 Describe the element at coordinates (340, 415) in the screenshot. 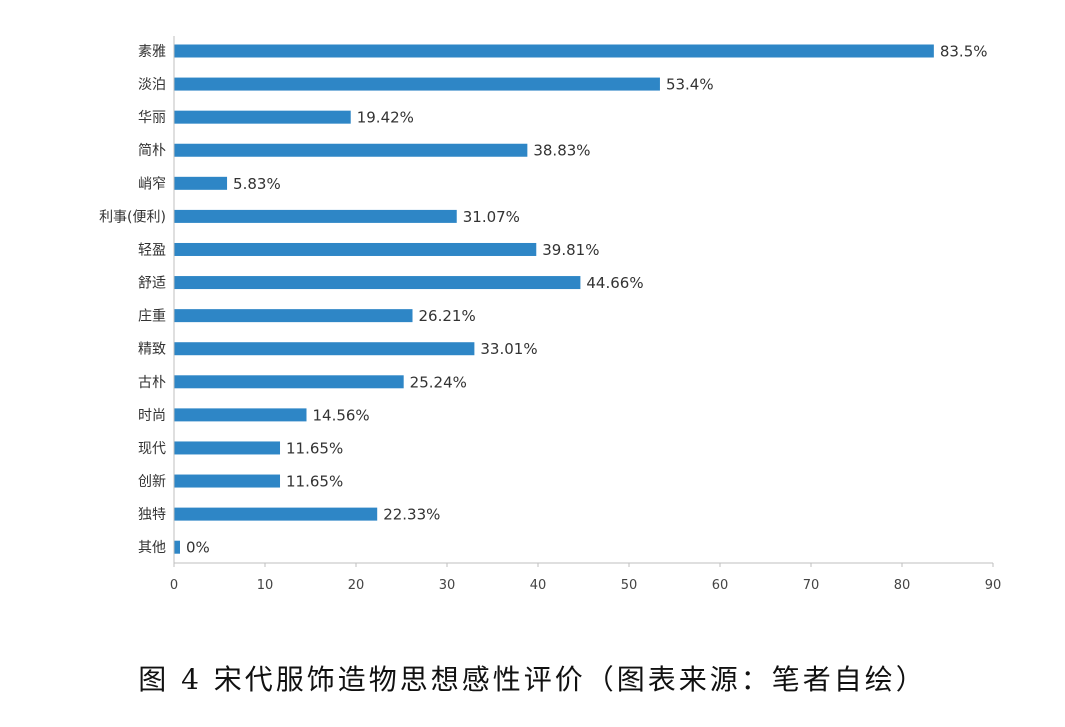

I see `value-label: 14.56%` at that location.